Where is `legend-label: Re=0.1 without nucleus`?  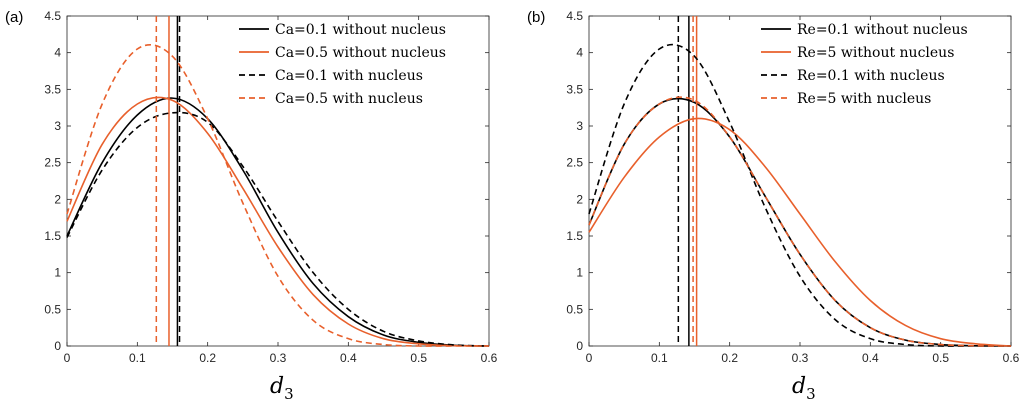
legend-label: Re=0.1 without nucleus is located at coordinates (882, 30).